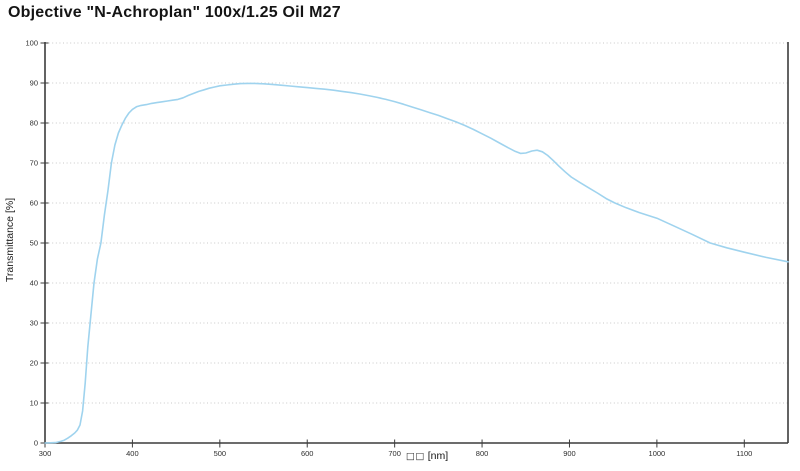 The image size is (800, 471). Describe the element at coordinates (438, 456) in the screenshot. I see `x-axis-unit-label: [nm]` at that location.